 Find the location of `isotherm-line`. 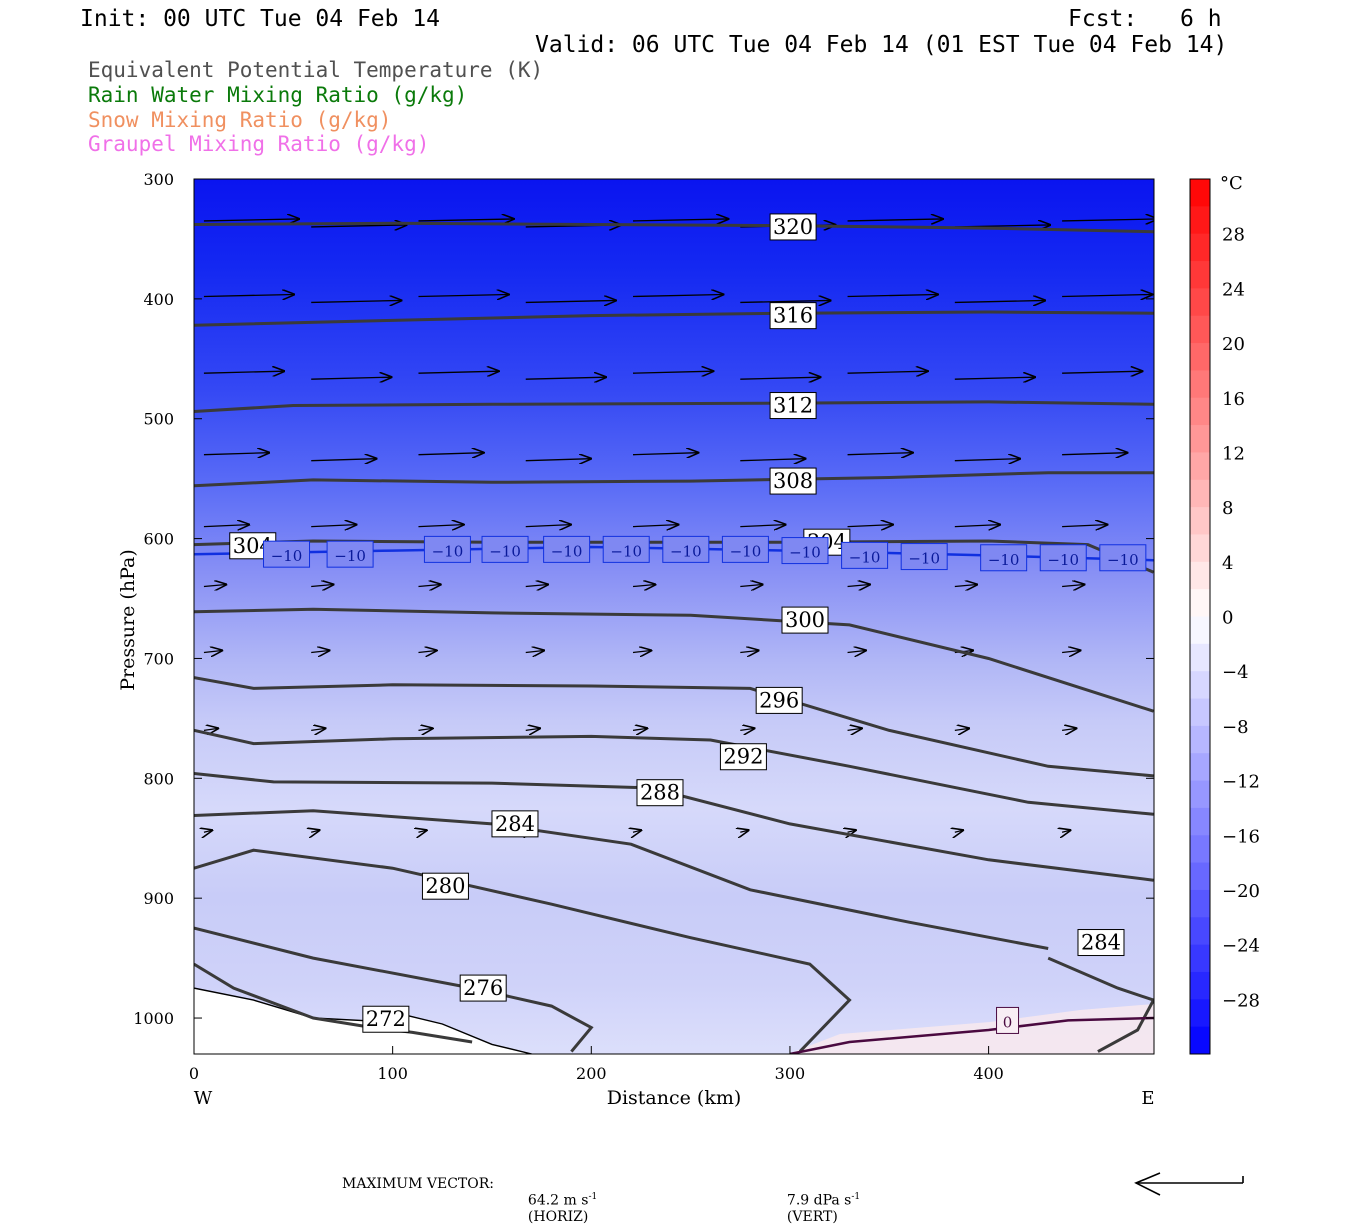

isotherm-line is located at coordinates (971, 1035).